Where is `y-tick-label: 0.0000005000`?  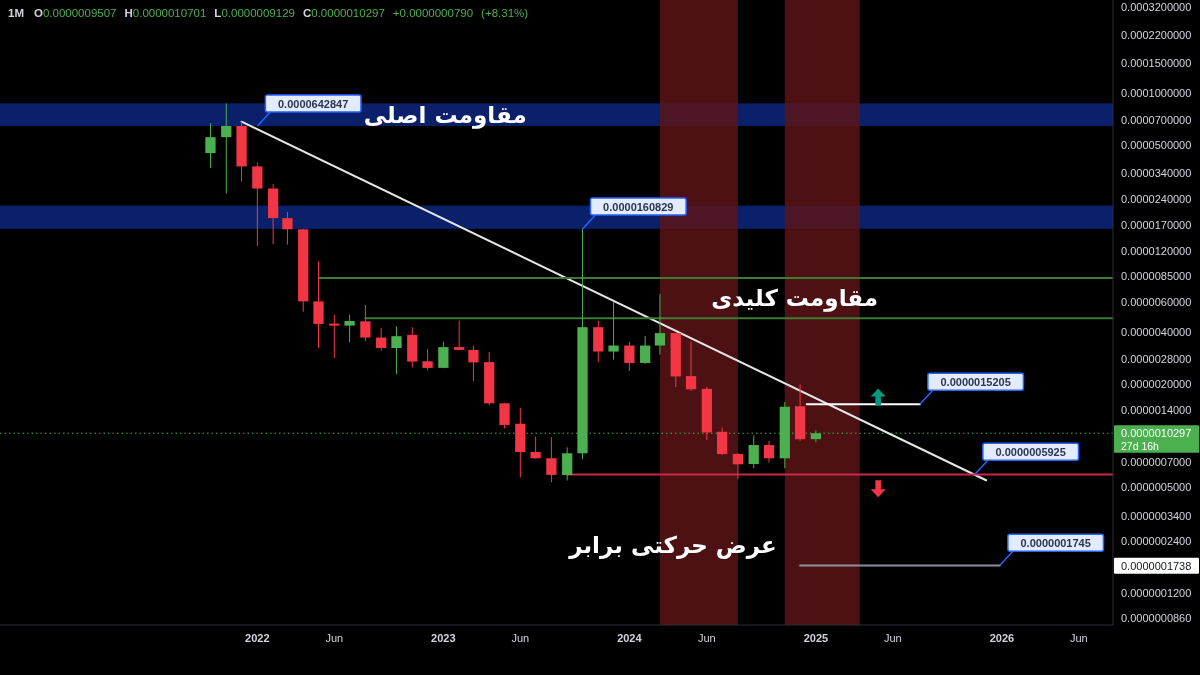
y-tick-label: 0.0000005000 is located at coordinates (1156, 486).